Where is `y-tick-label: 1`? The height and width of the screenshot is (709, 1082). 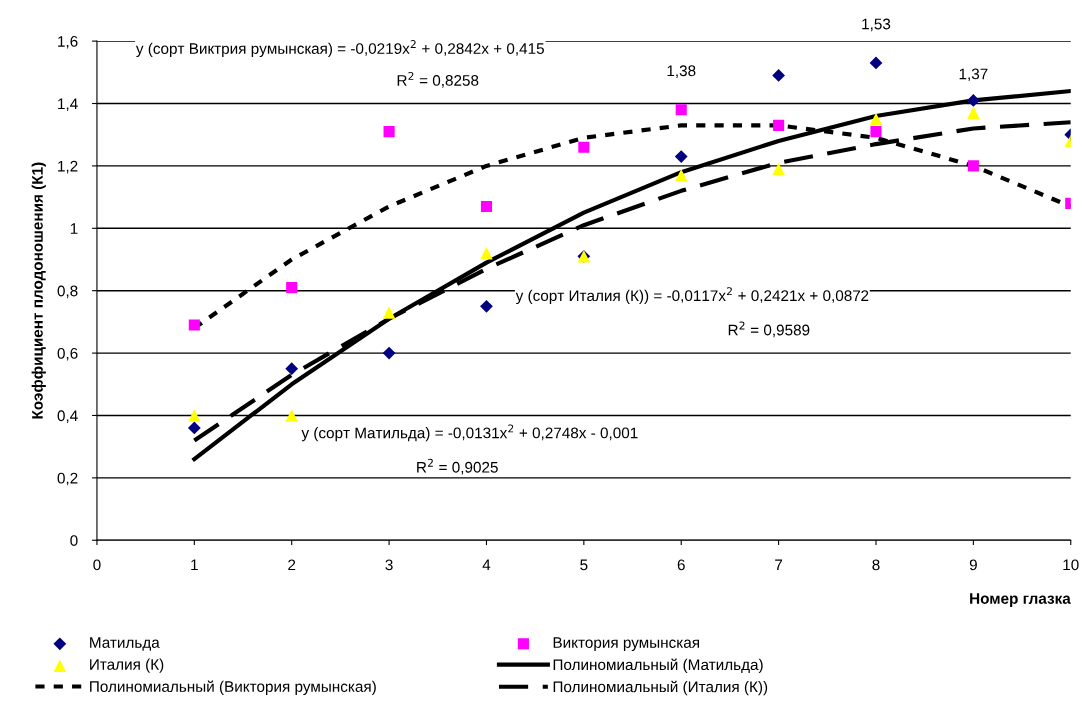
y-tick-label: 1 is located at coordinates (74, 228).